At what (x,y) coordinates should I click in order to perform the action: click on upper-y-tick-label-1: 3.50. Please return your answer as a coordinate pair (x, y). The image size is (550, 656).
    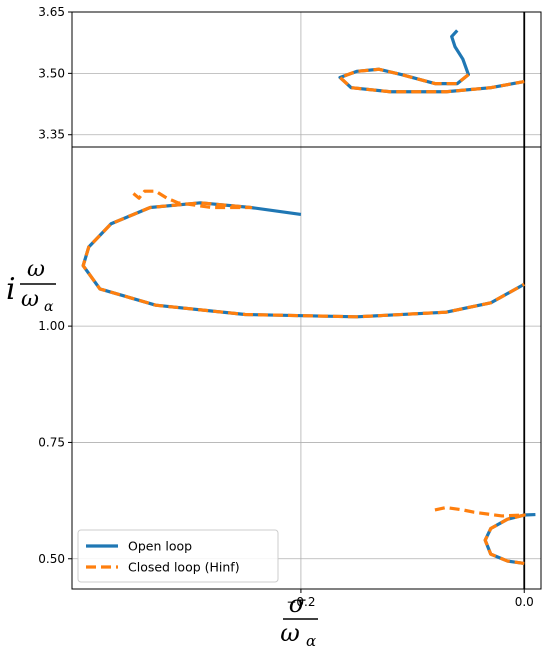
    Looking at the image, I should click on (51, 73).